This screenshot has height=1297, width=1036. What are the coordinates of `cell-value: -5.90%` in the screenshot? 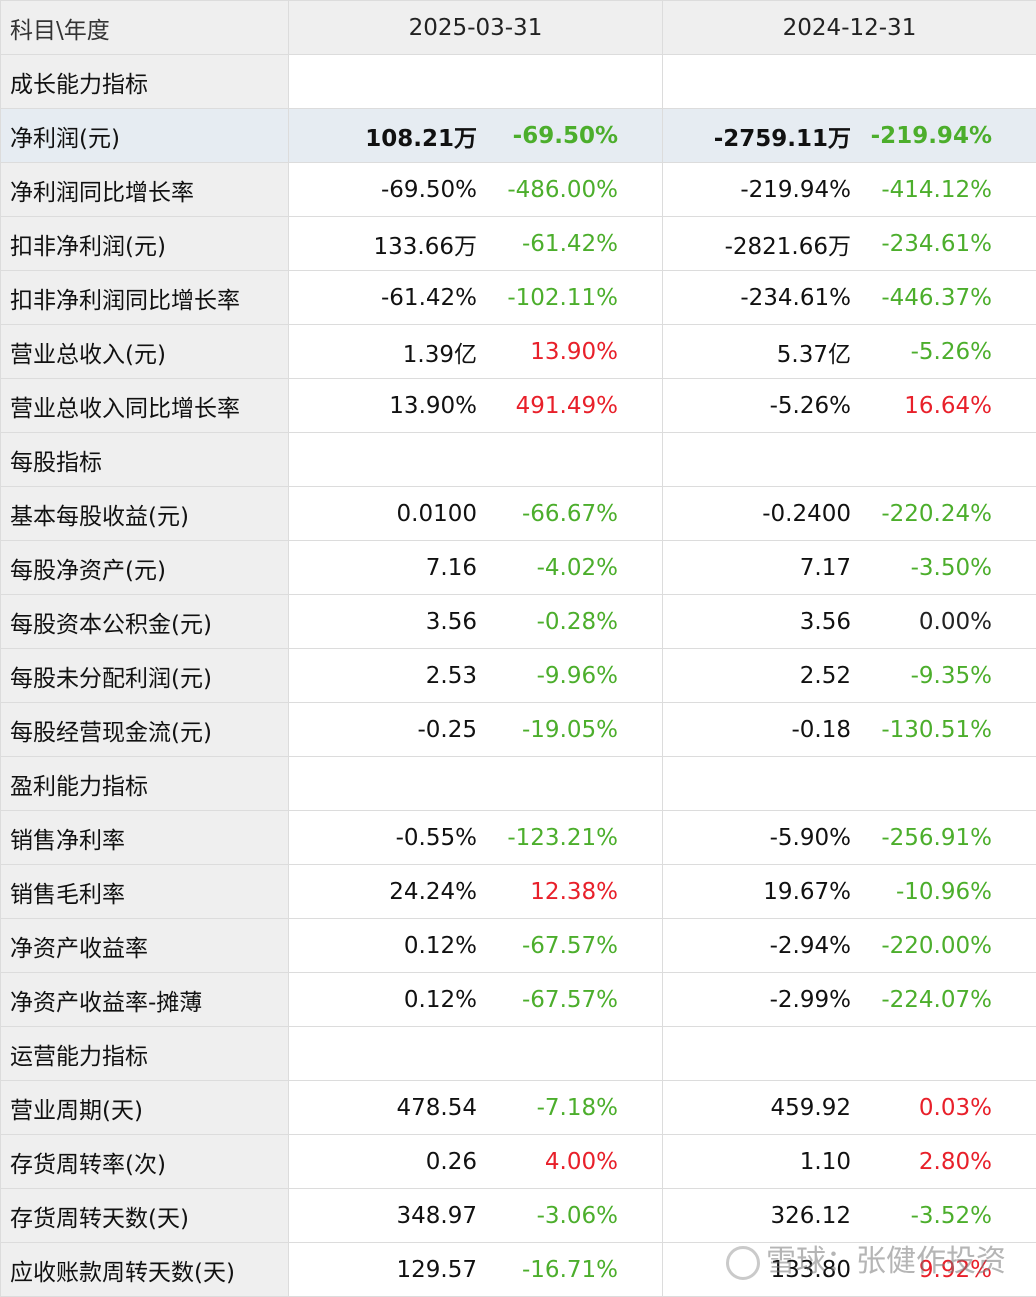 It's located at (757, 838).